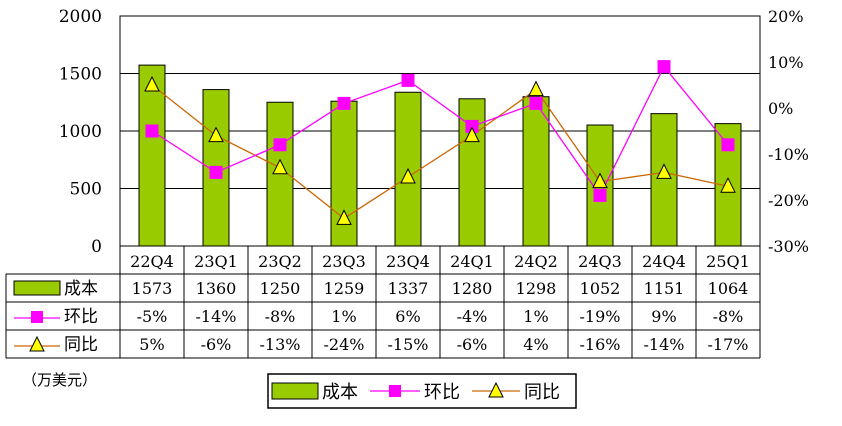 This screenshot has width=842, height=426. Describe the element at coordinates (542, 392) in the screenshot. I see `legend-label: 同比` at that location.